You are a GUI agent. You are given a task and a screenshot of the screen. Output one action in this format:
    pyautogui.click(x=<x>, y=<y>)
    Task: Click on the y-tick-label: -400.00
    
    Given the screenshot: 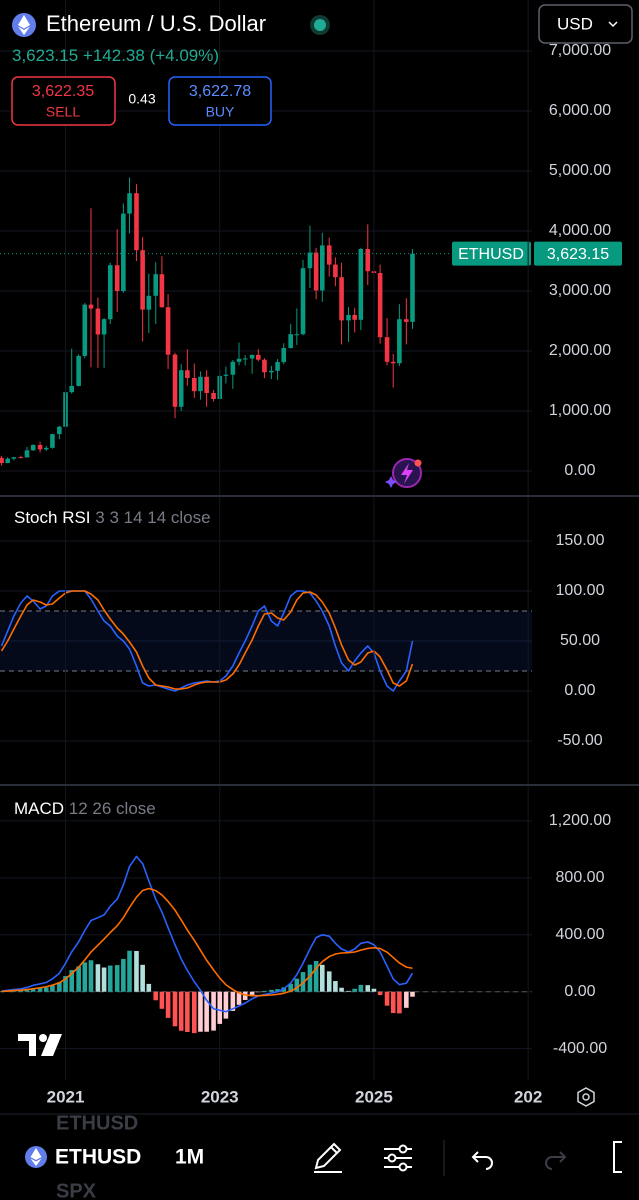 What is the action you would take?
    pyautogui.click(x=580, y=1048)
    